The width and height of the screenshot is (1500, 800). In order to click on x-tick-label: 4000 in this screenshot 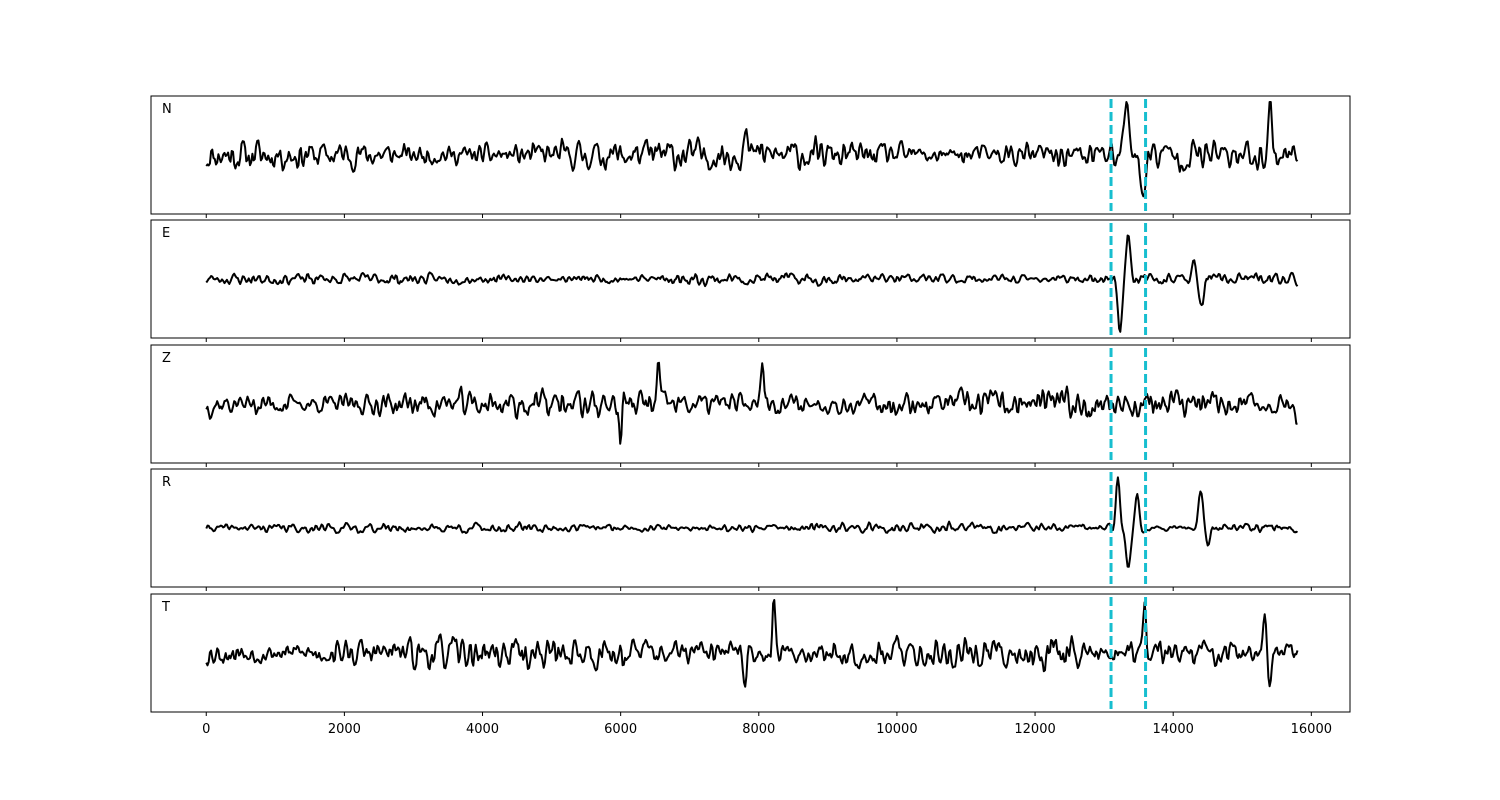, I will do `click(482, 729)`.